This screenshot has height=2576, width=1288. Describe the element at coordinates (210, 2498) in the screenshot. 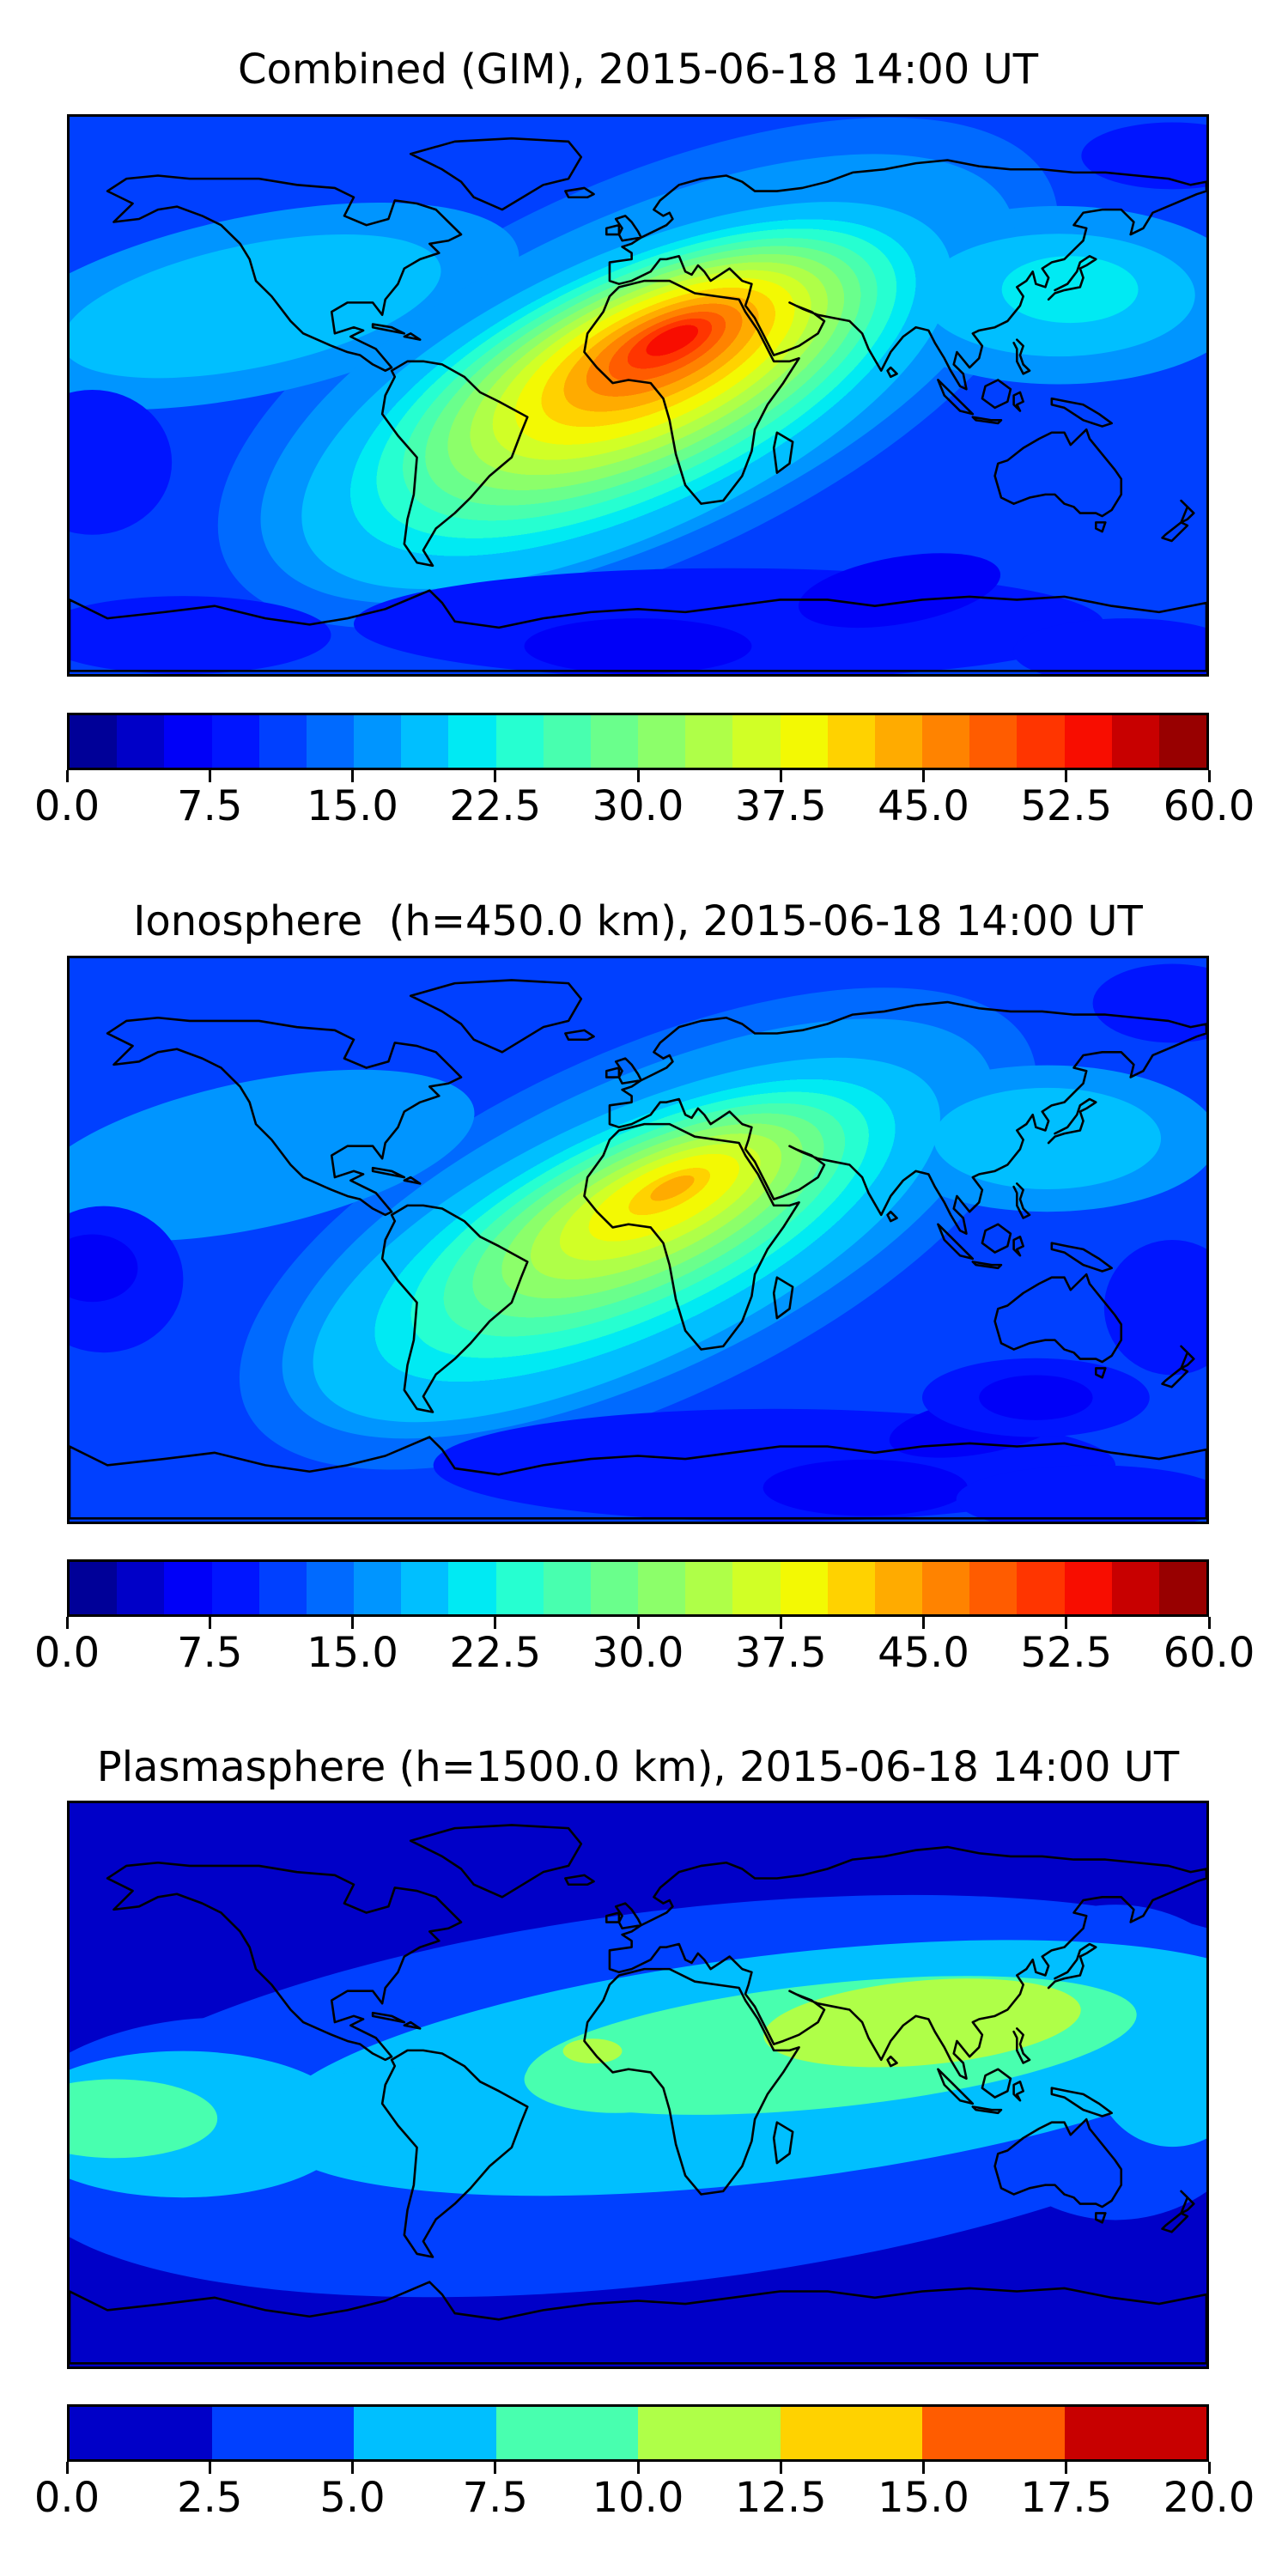

I see `colorbar-tick-label: 2.5` at that location.